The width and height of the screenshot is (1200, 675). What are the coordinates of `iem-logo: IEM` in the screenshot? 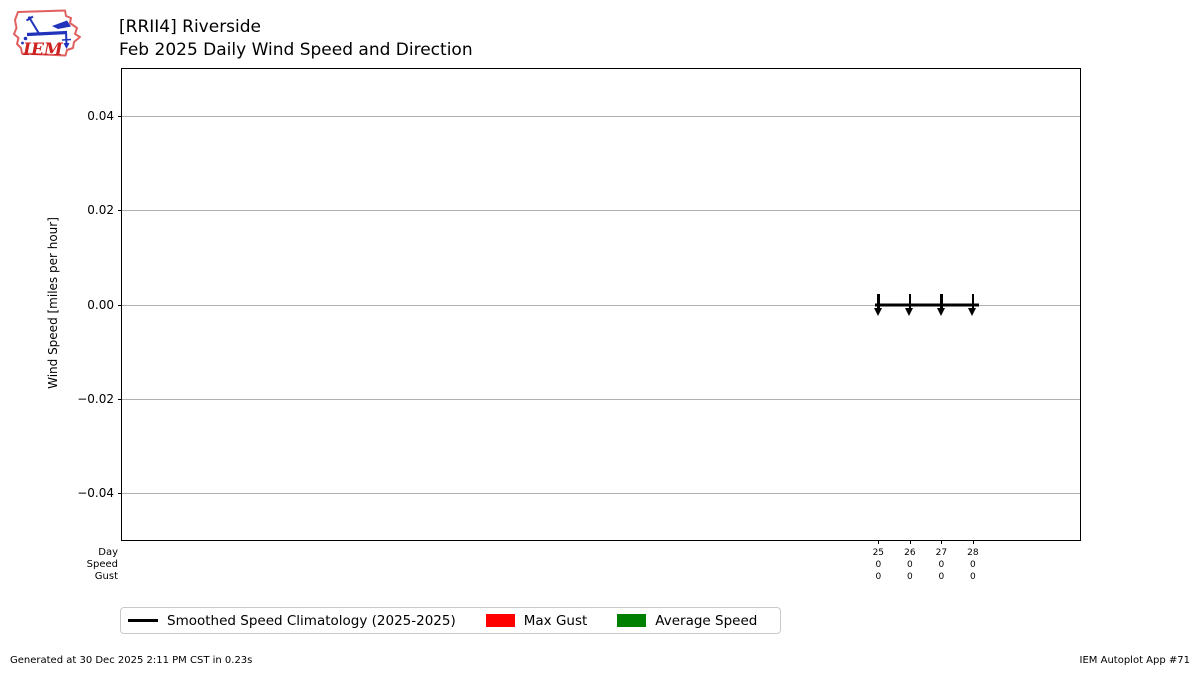 It's located at (47, 34).